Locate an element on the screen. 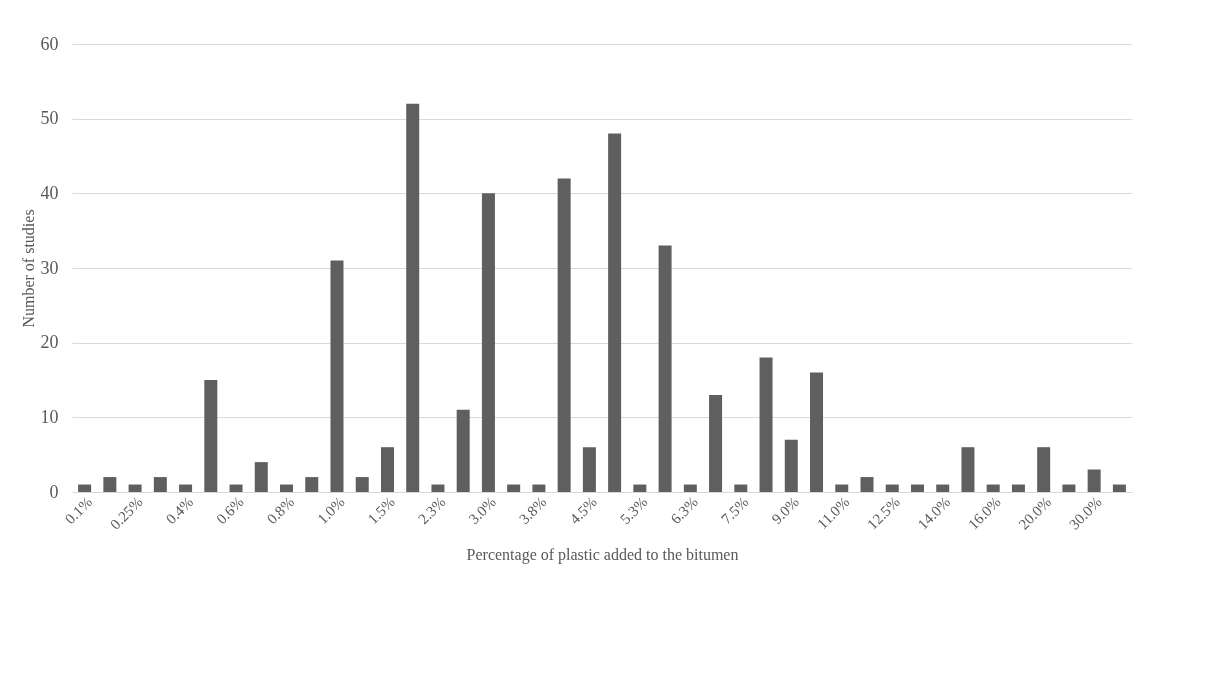 Image resolution: width=1206 pixels, height=675 pixels. y-tick-label: 40 is located at coordinates (49, 192).